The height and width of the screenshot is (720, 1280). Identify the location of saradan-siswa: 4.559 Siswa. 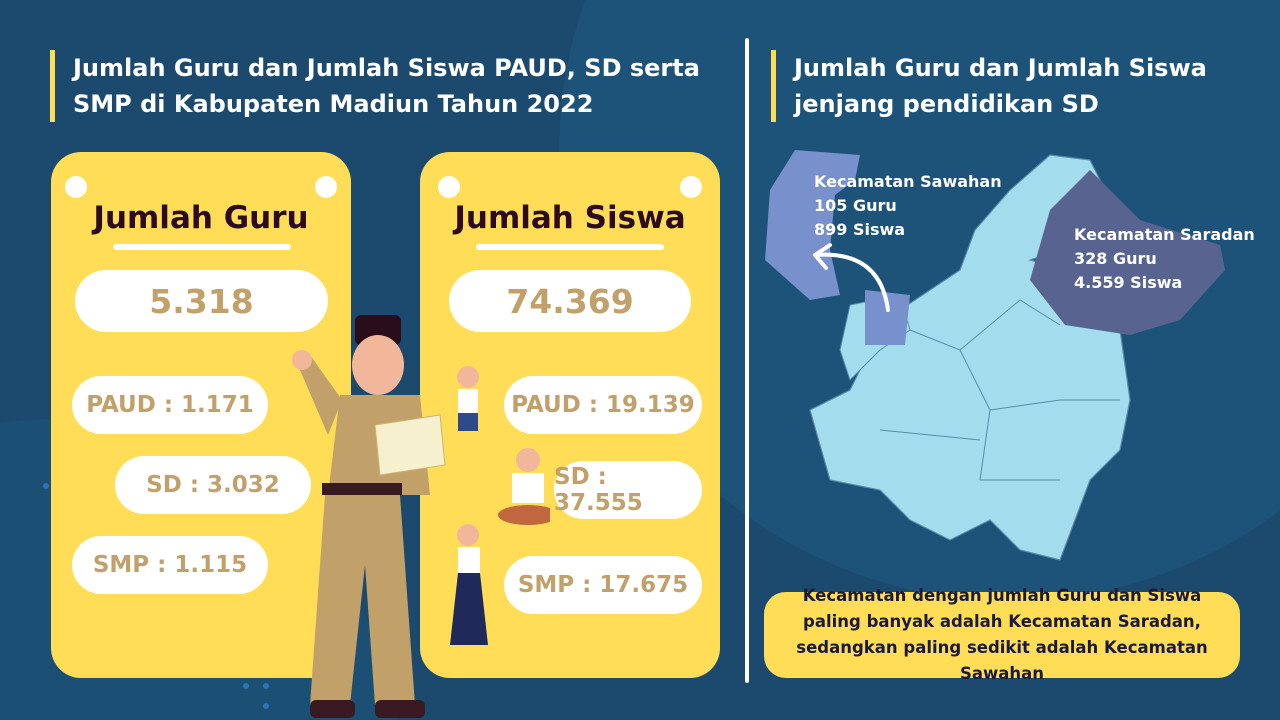
(1128, 282).